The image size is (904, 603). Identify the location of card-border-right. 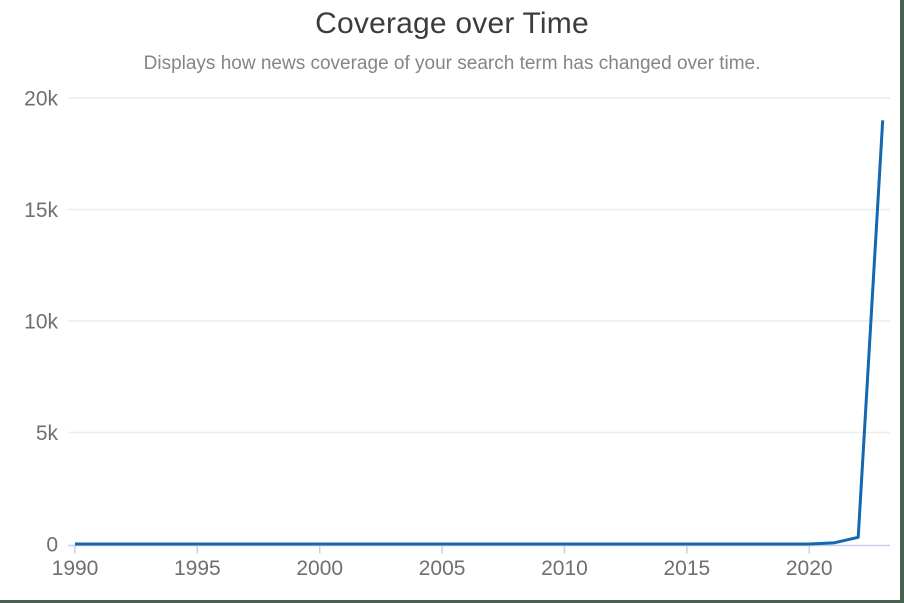
(902, 301).